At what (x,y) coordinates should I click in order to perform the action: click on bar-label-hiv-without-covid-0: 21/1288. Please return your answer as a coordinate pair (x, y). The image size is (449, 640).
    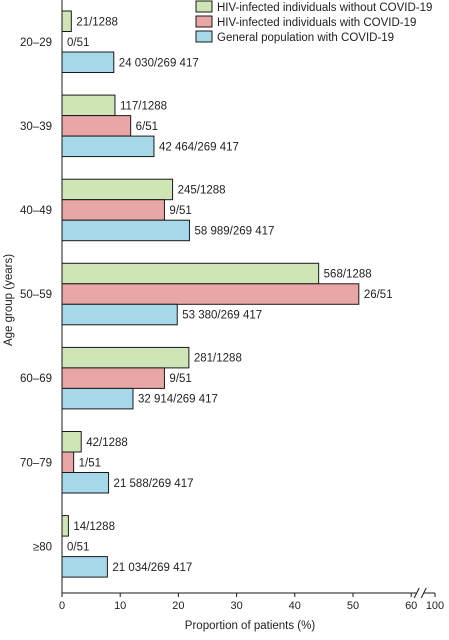
    Looking at the image, I should click on (97, 22).